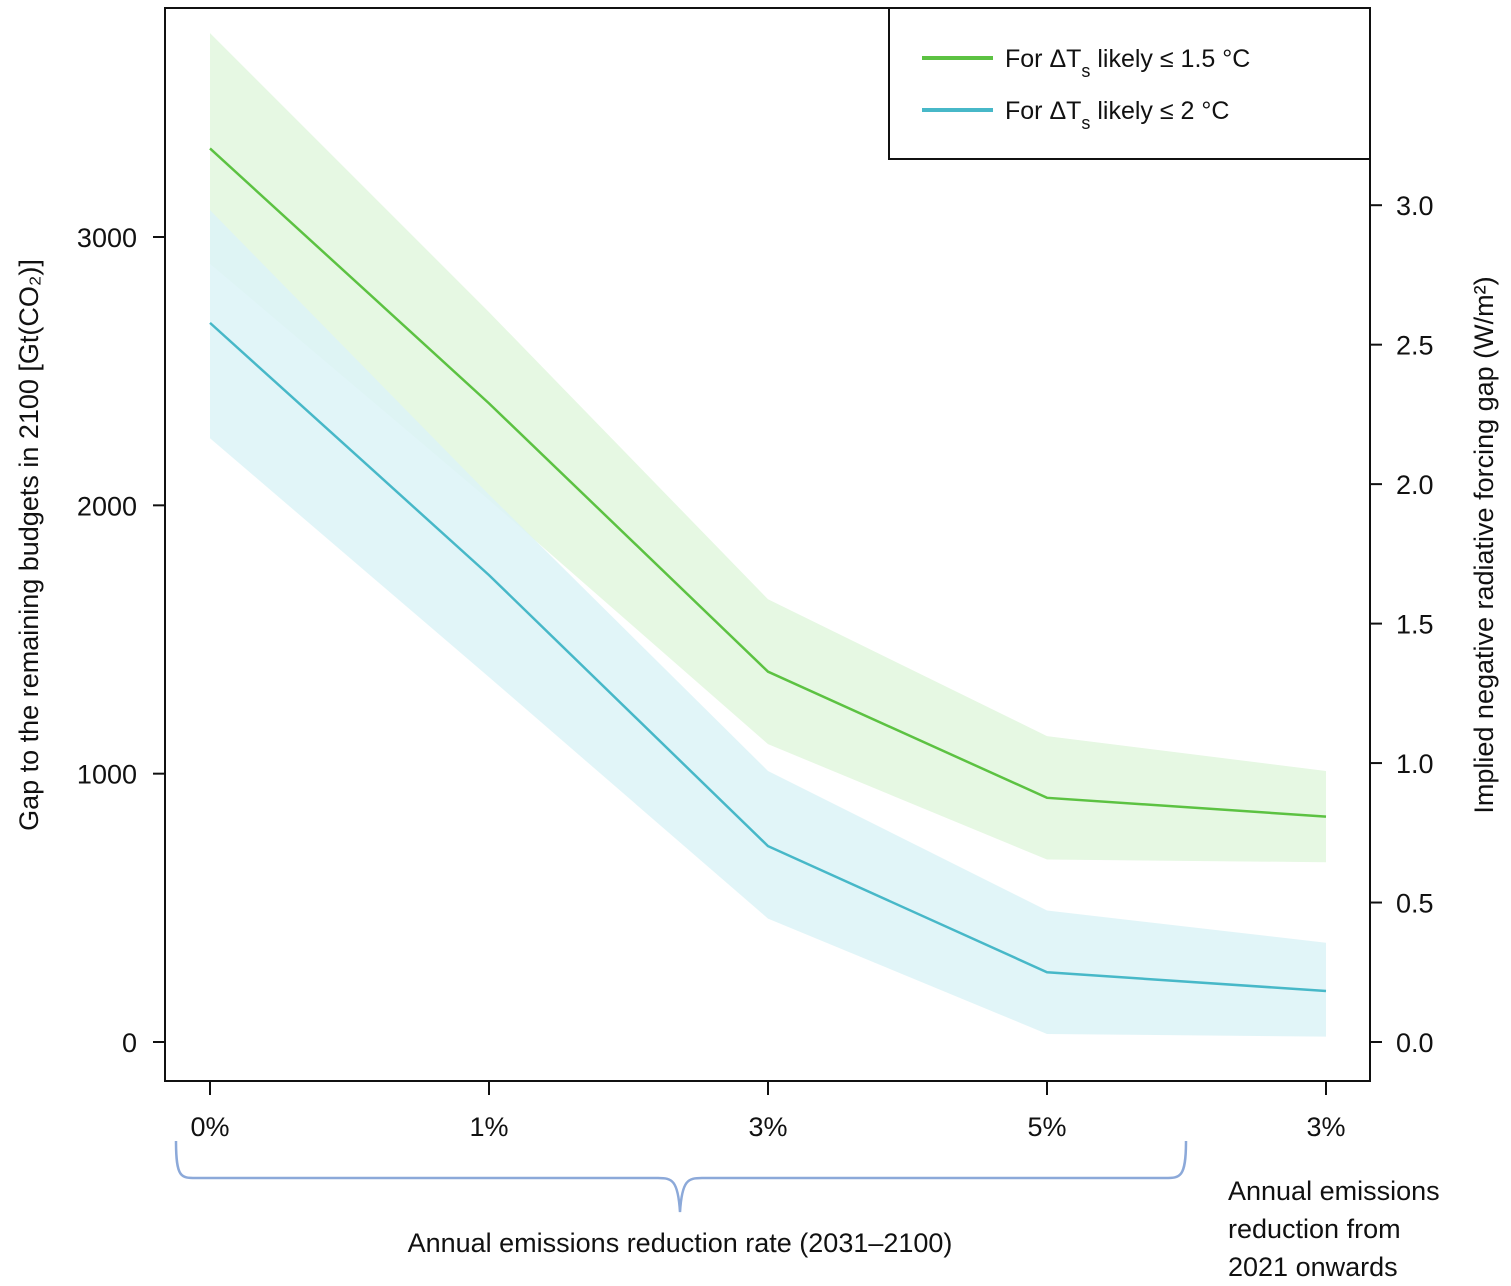  I want to click on x-tick-label: 1%, so click(488, 1127).